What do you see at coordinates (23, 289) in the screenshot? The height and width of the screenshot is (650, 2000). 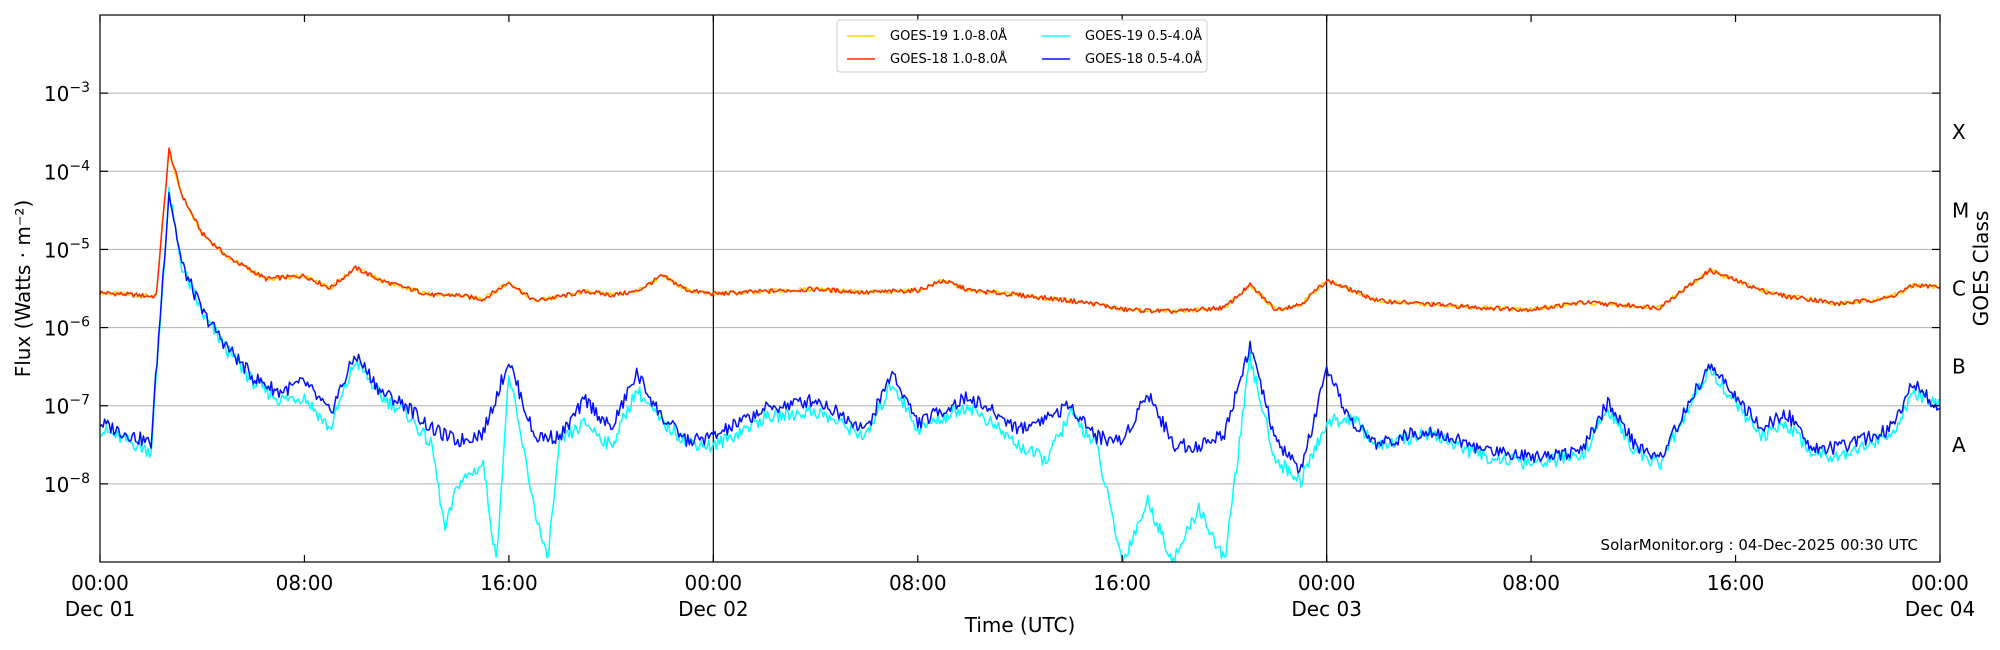 I see `y-axis-title: Flux (Watts · m⁻²)` at bounding box center [23, 289].